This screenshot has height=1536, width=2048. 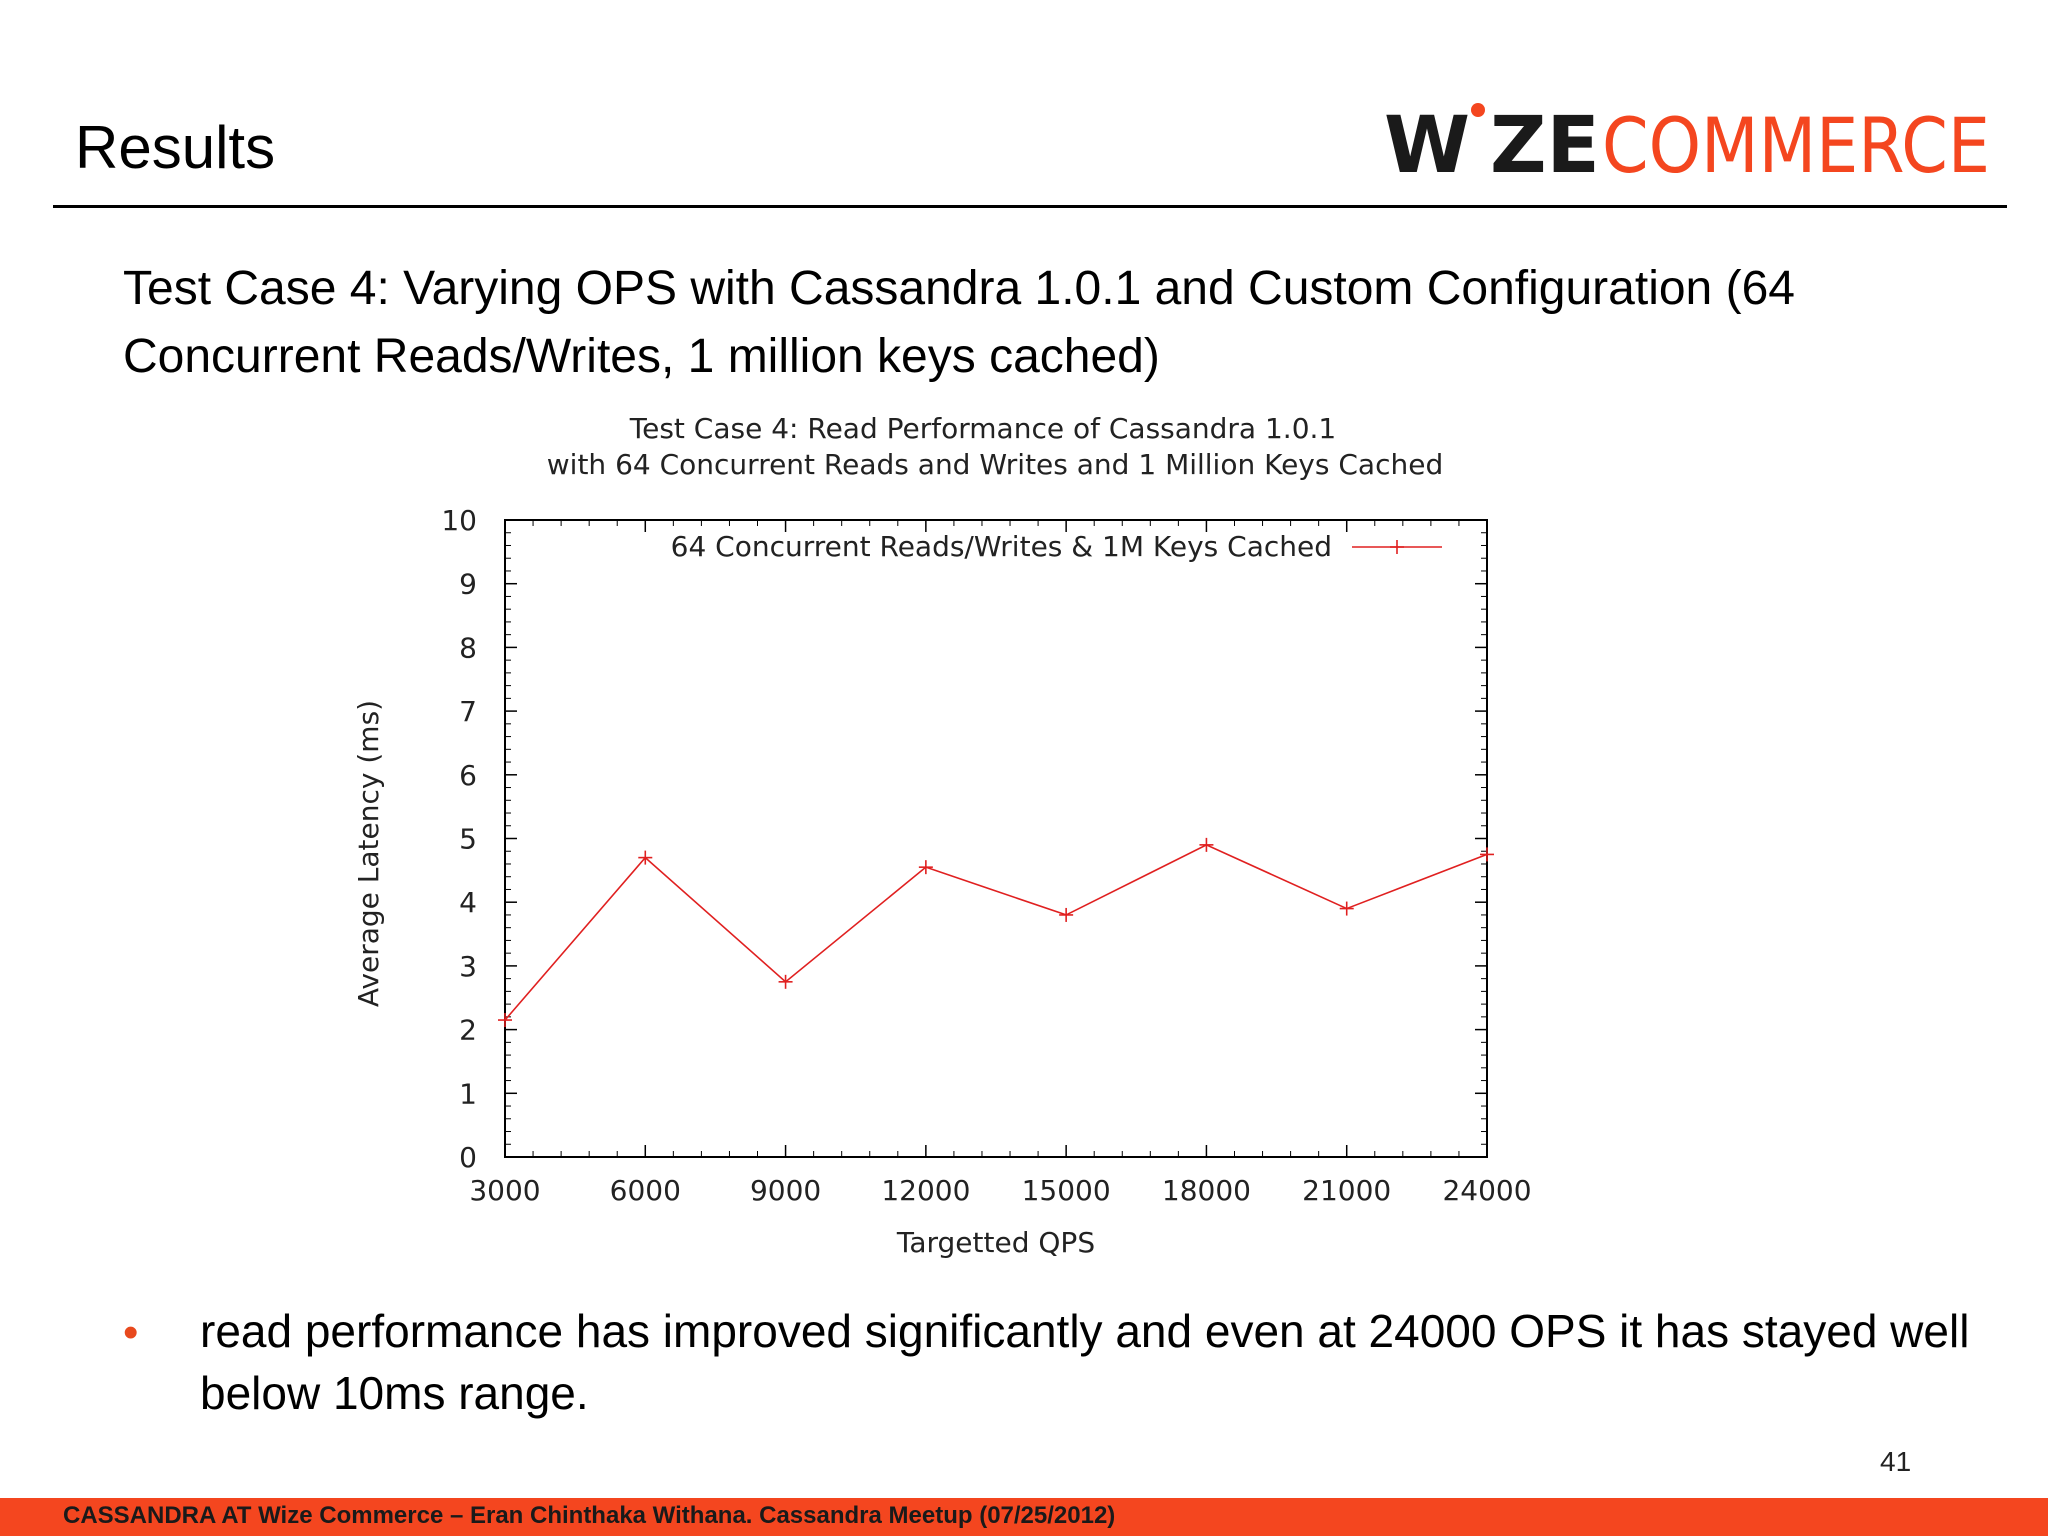 What do you see at coordinates (1486, 1190) in the screenshot?
I see `x-tick-label: 24000` at bounding box center [1486, 1190].